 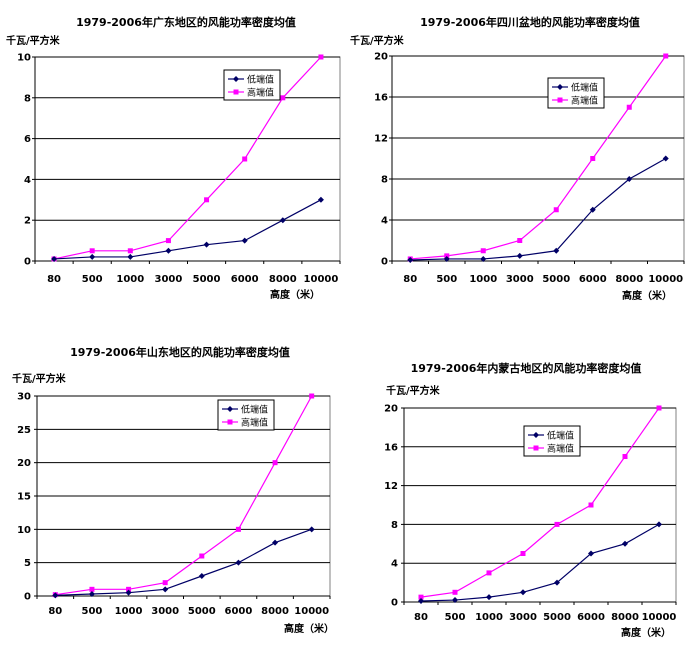 I want to click on chart-title: 1979-2006年广东地区的风能功率密度均值, so click(x=186, y=22).